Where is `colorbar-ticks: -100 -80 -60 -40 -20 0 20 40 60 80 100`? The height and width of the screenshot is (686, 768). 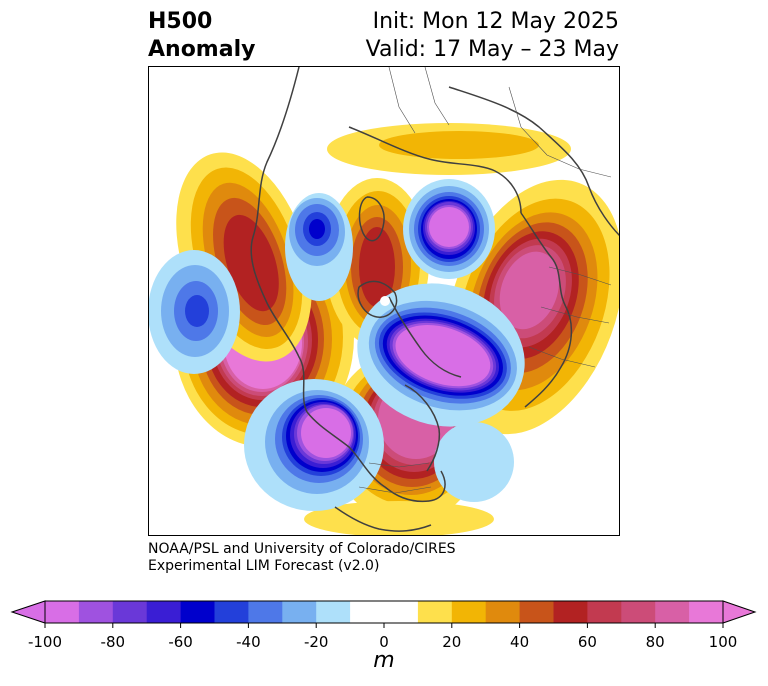
colorbar-ticks: -100 -80 -60 -40 -20 0 20 40 60 80 100 is located at coordinates (382, 637).